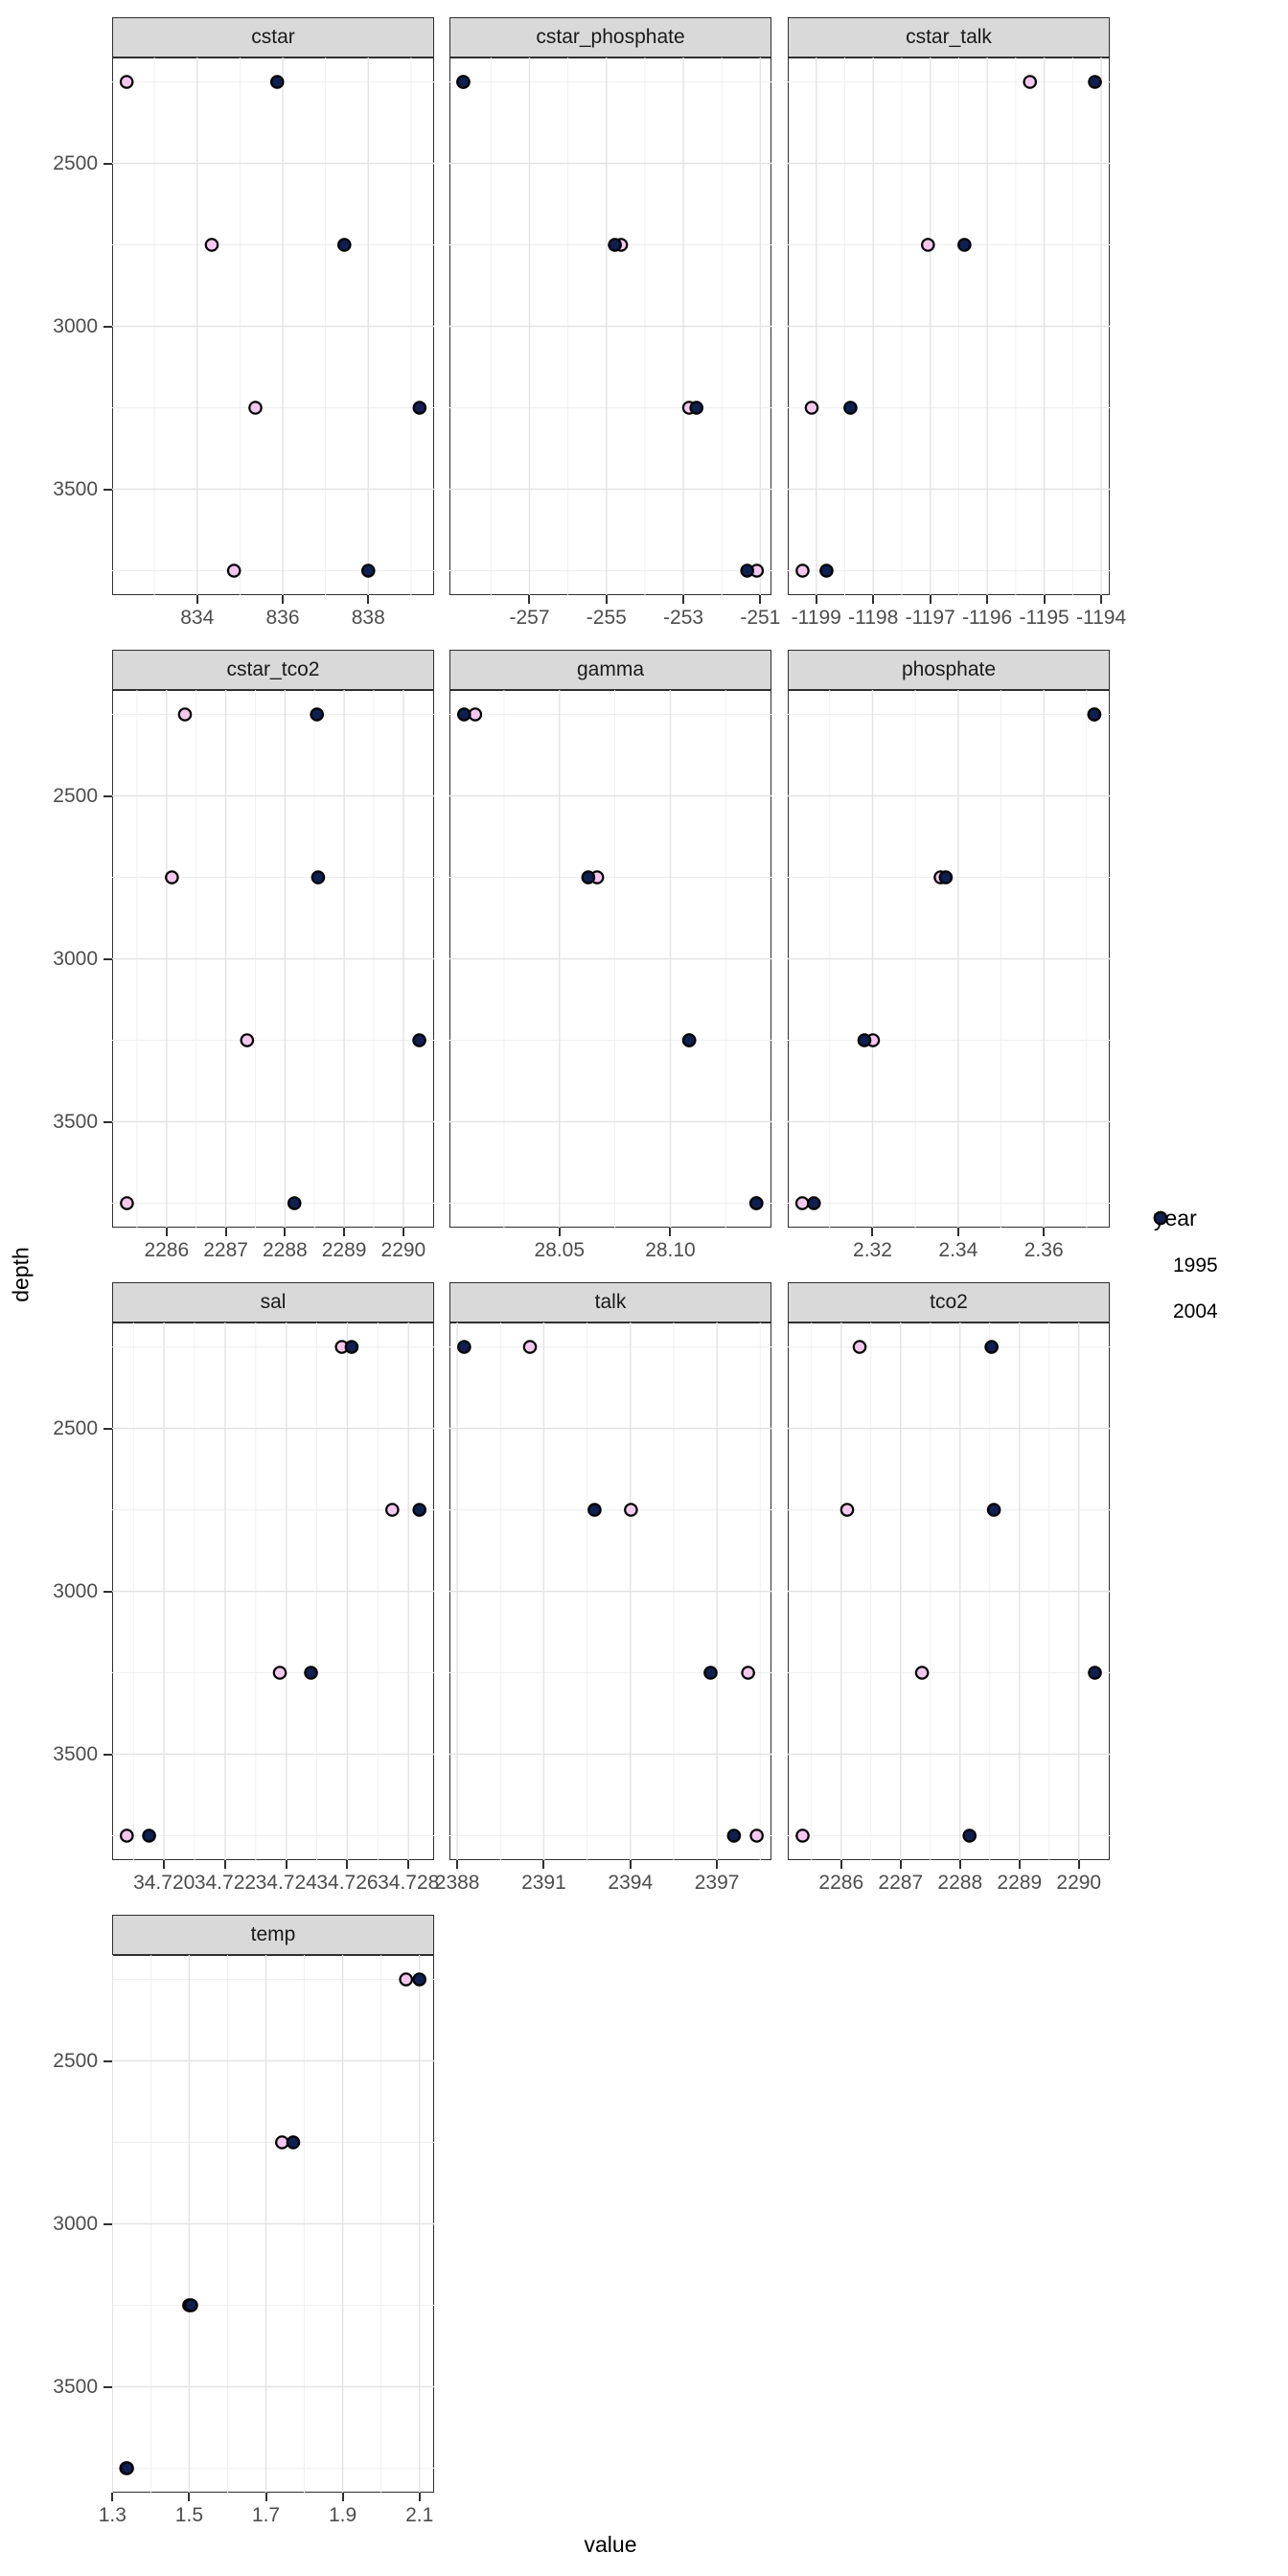  I want to click on legend-title: year, so click(1176, 1218).